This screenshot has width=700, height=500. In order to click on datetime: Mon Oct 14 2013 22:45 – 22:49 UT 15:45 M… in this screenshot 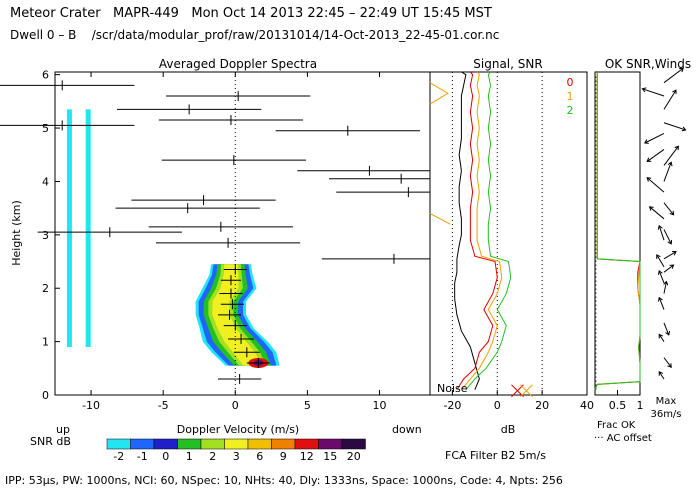, I will do `click(341, 13)`.